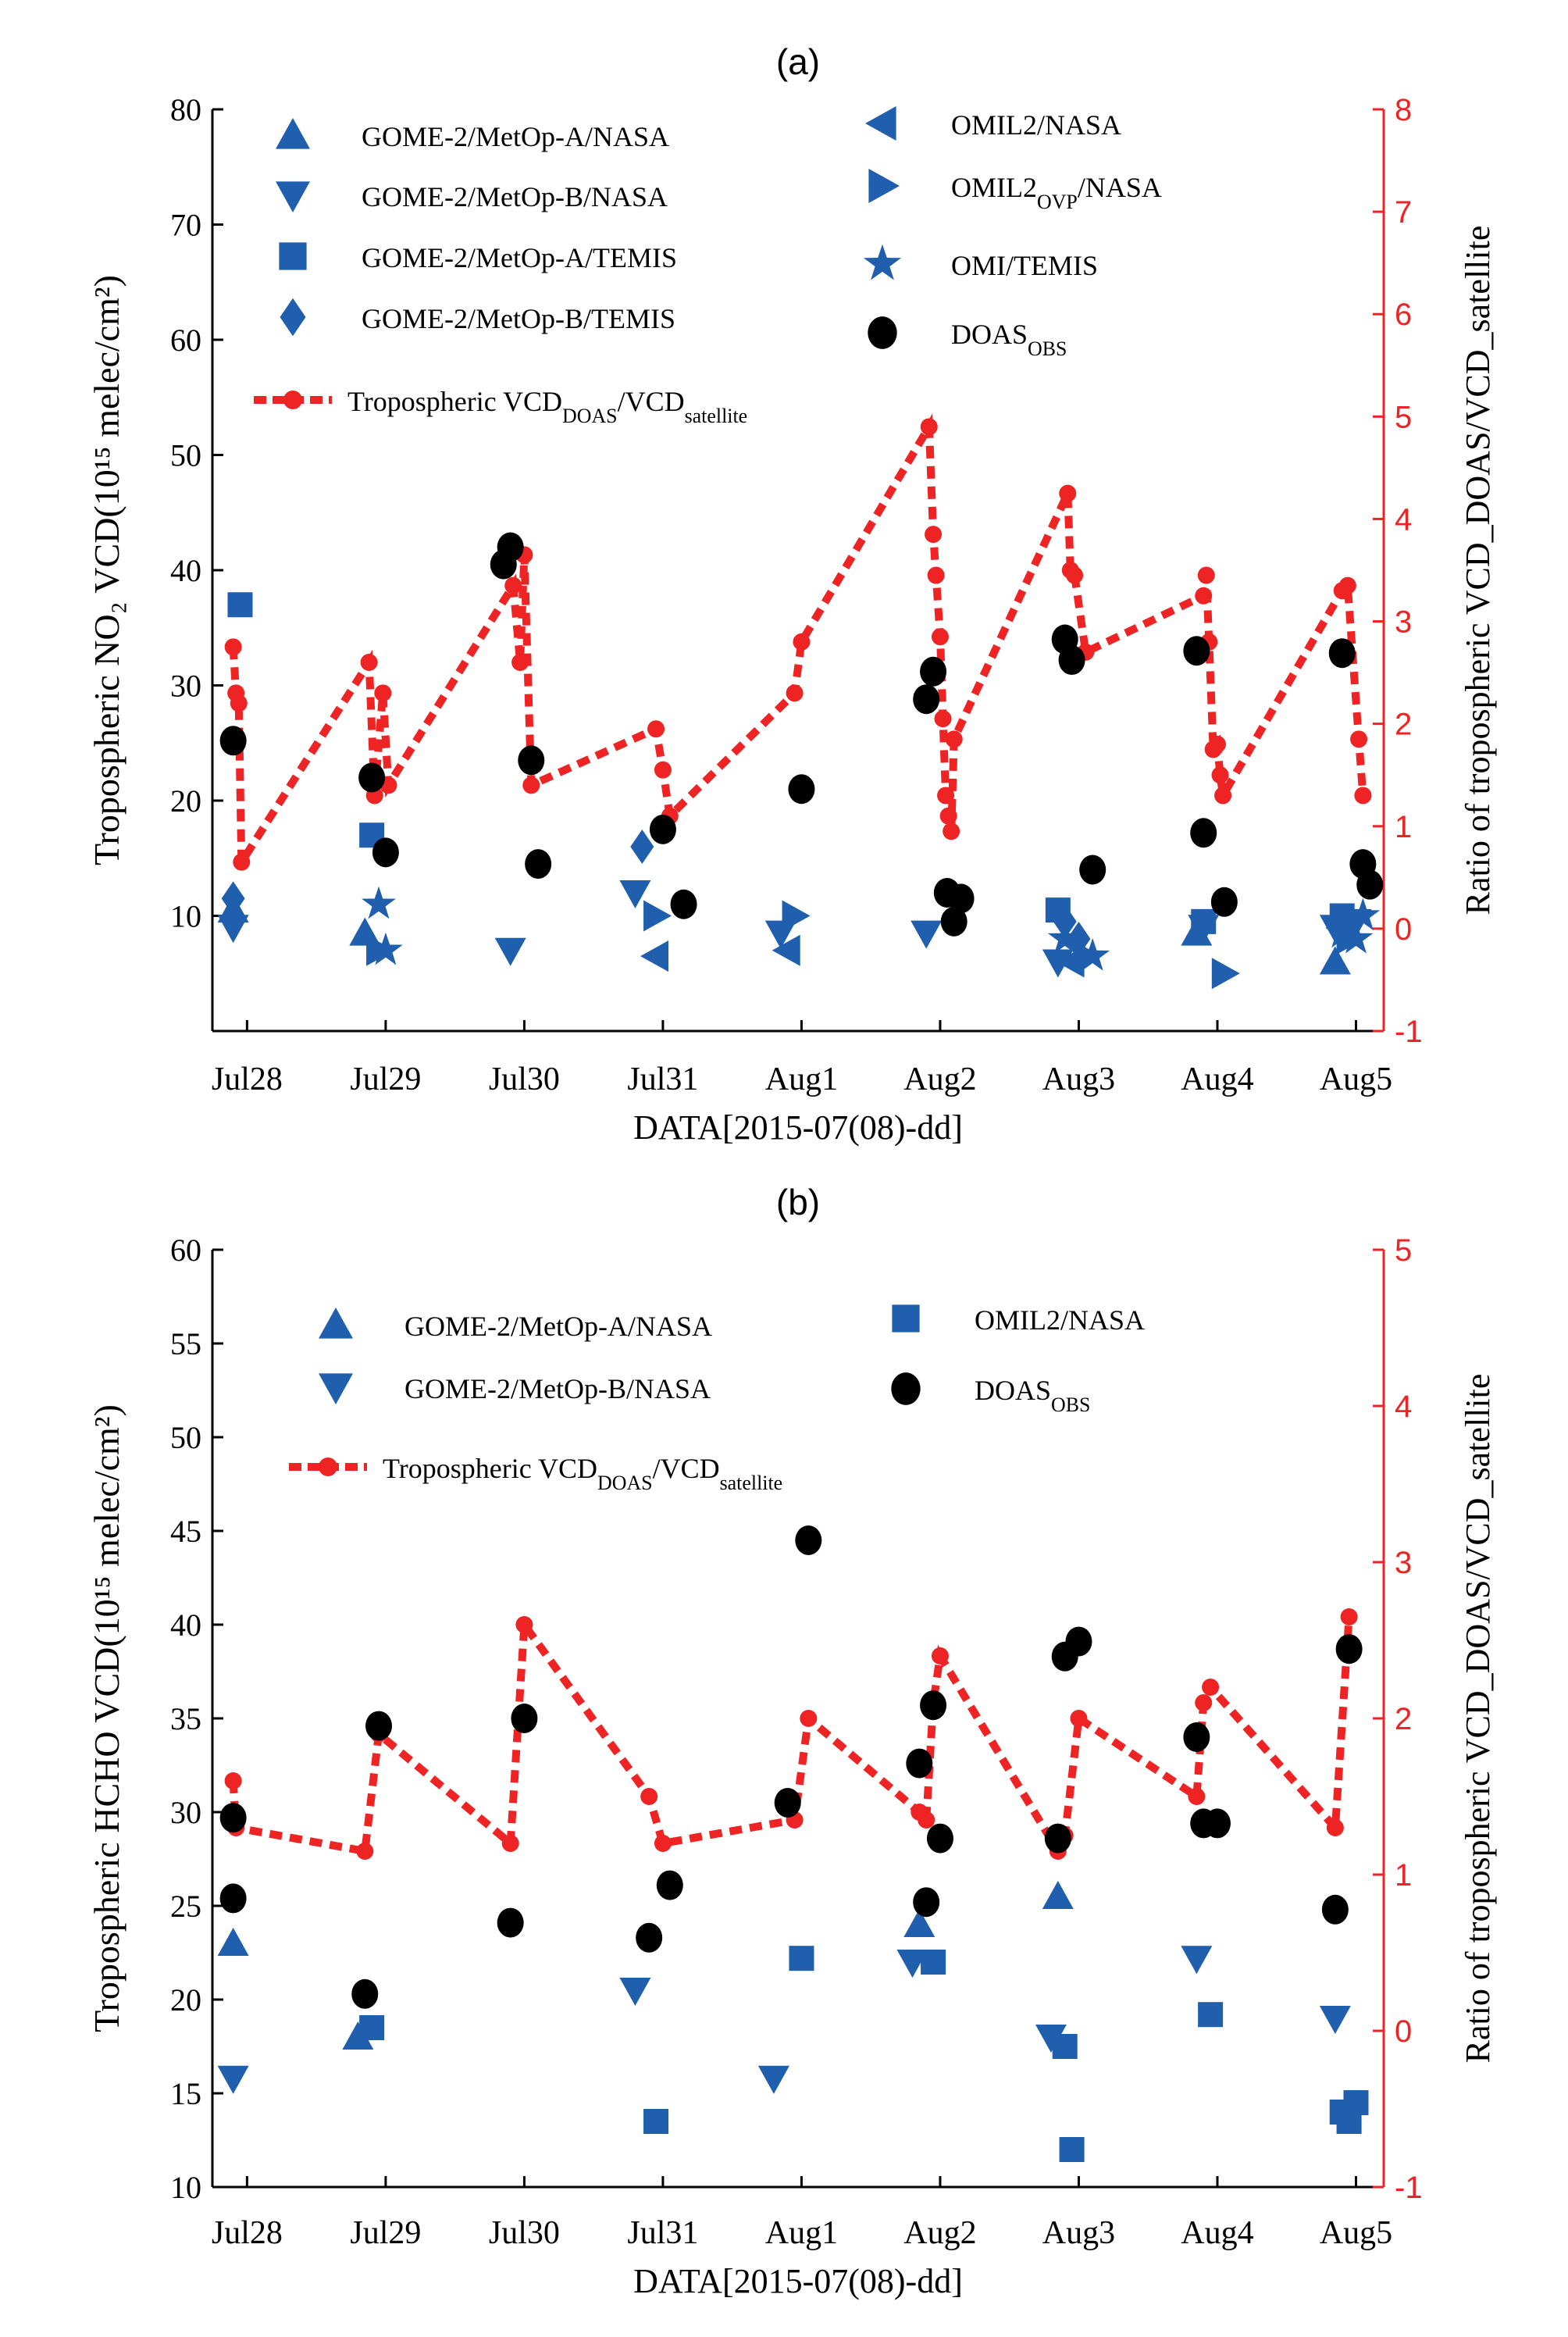 This screenshot has width=1568, height=2337. What do you see at coordinates (293, 318) in the screenshot?
I see `legend-marker-diamond` at bounding box center [293, 318].